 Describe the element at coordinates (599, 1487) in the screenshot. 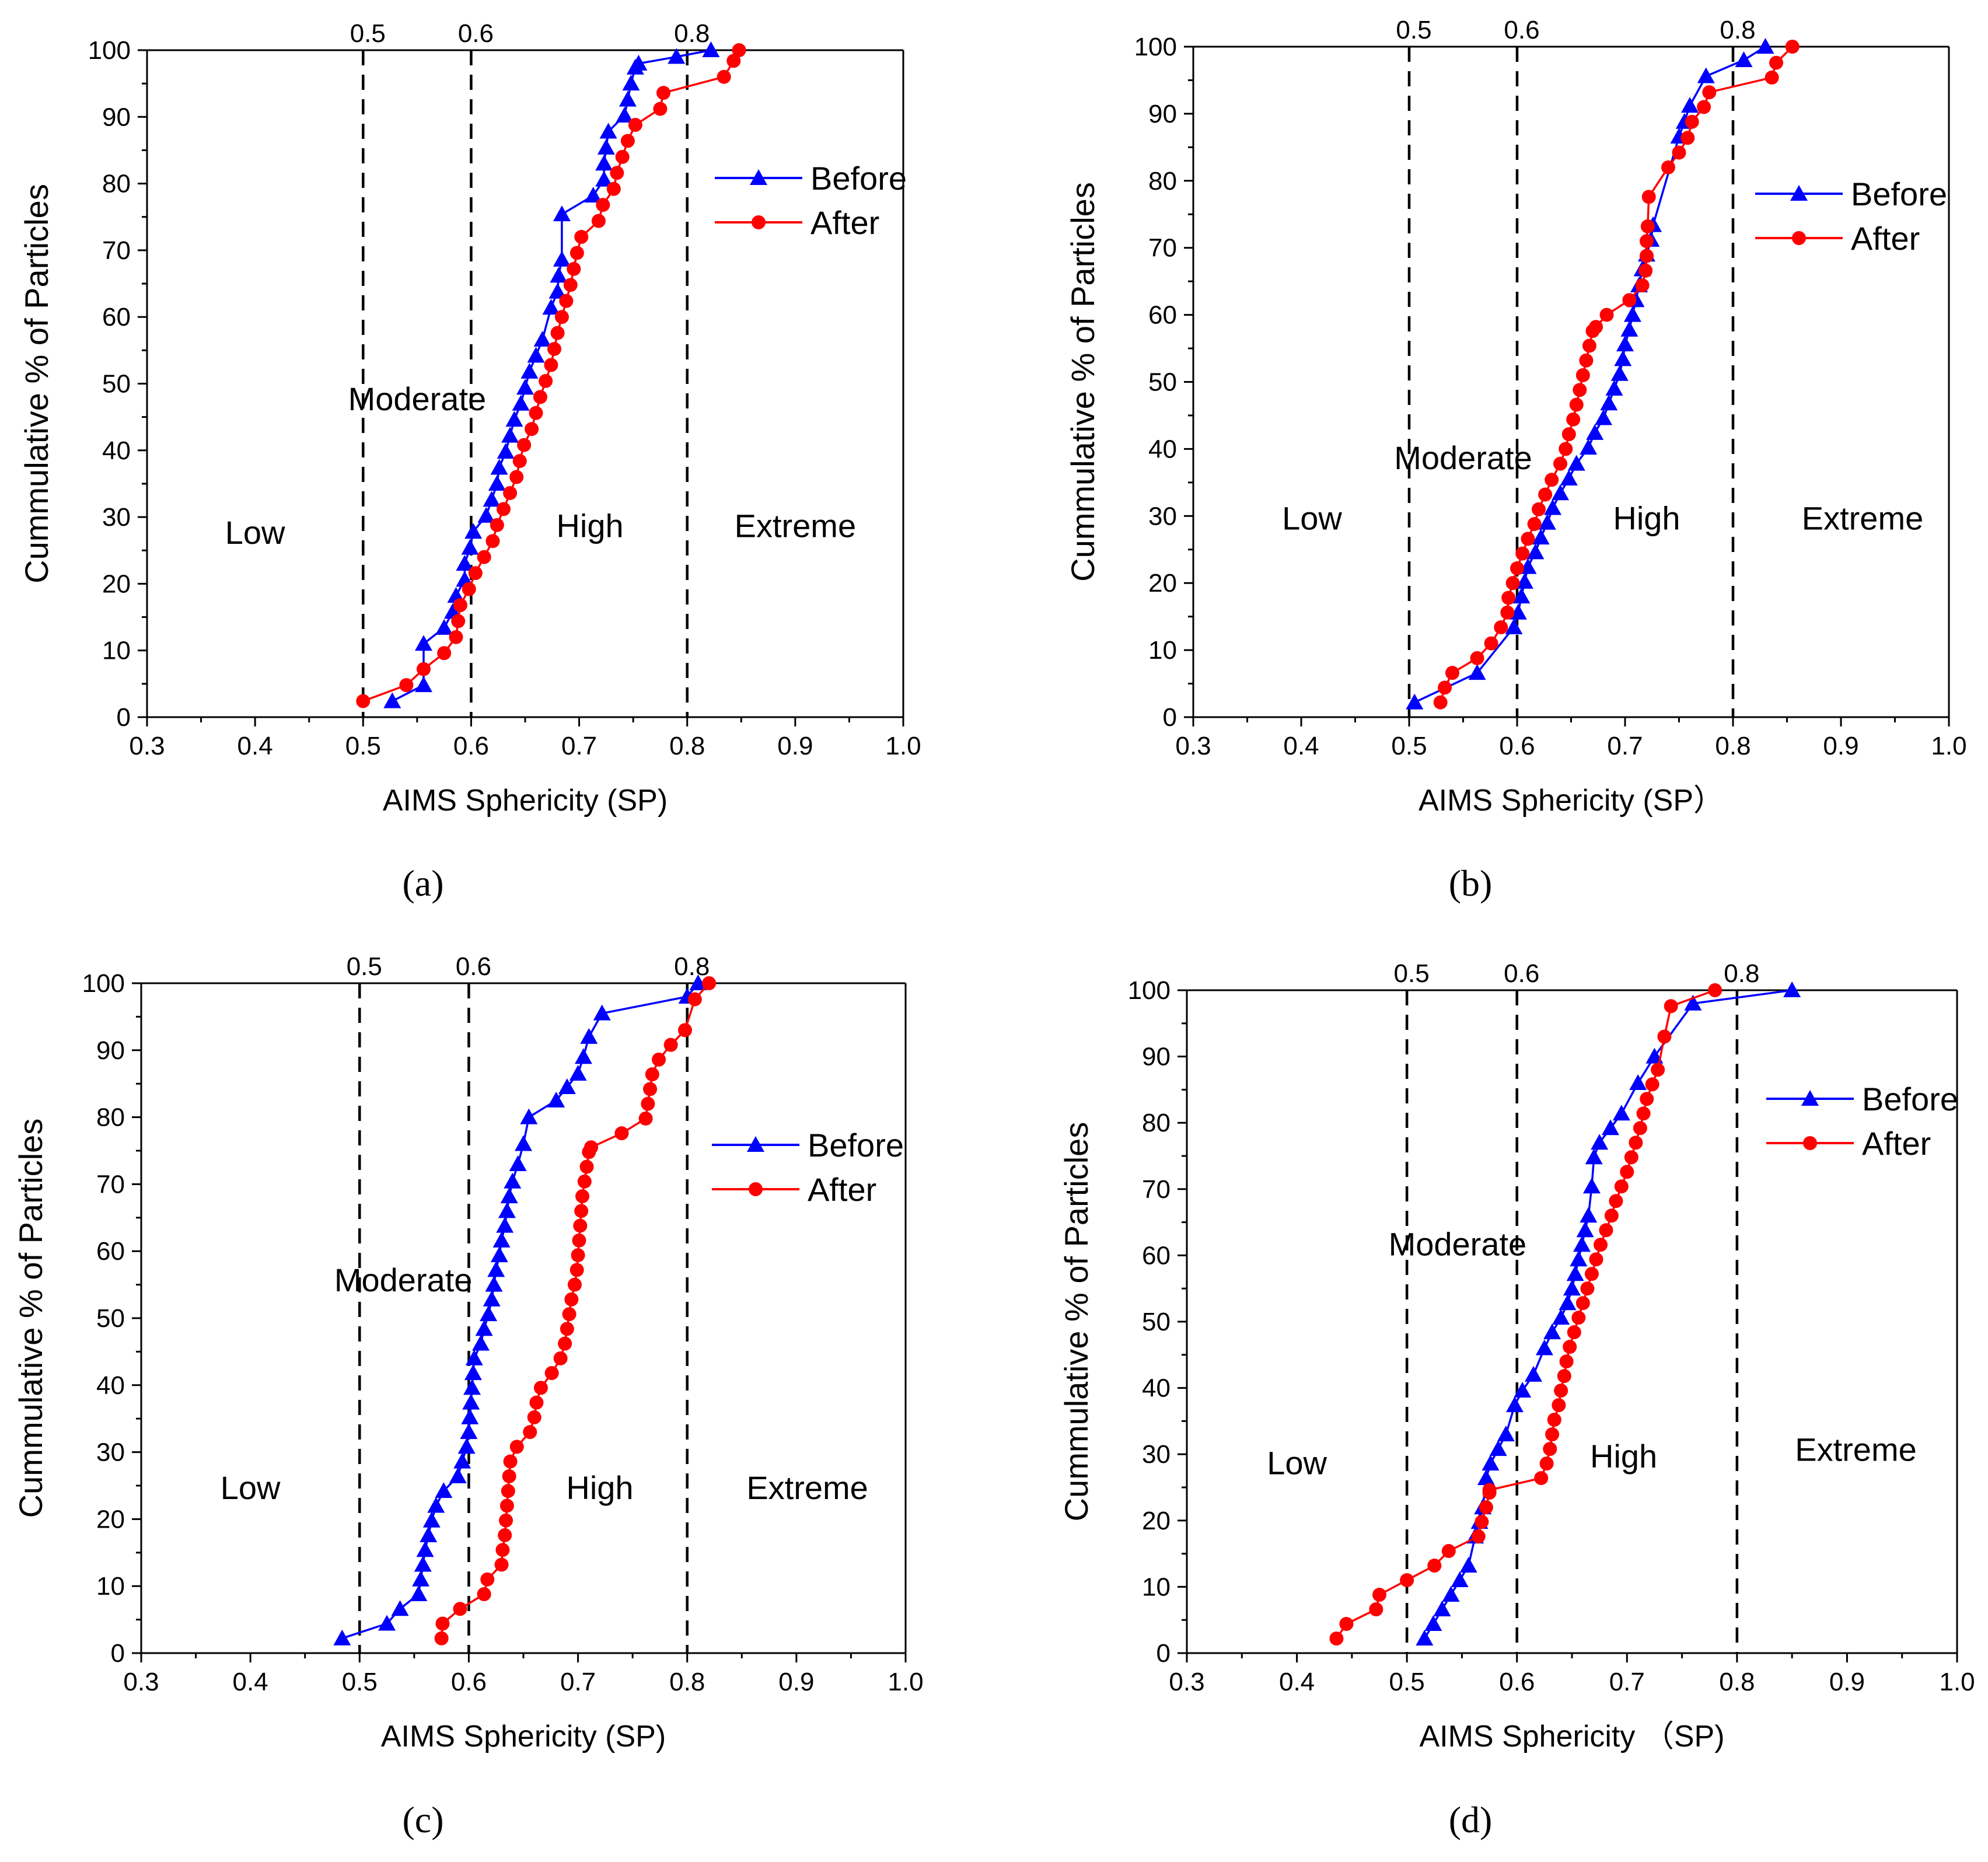

I see `zone-label-high: High` at that location.